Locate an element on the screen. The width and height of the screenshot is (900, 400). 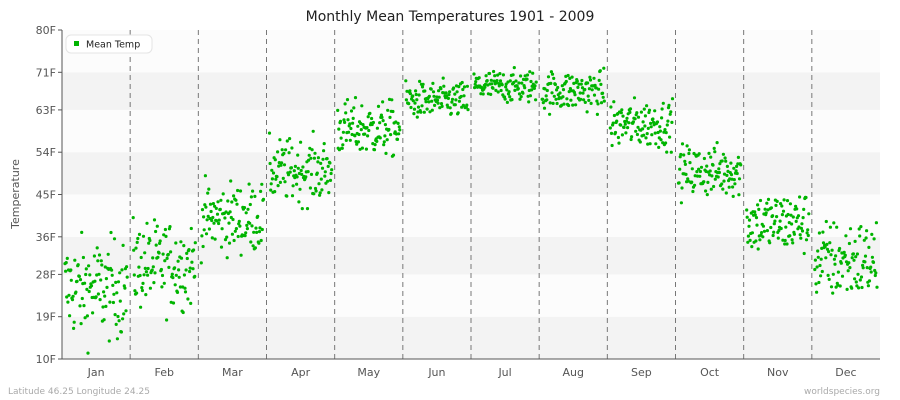
x-tick-label: Feb is located at coordinates (164, 372).